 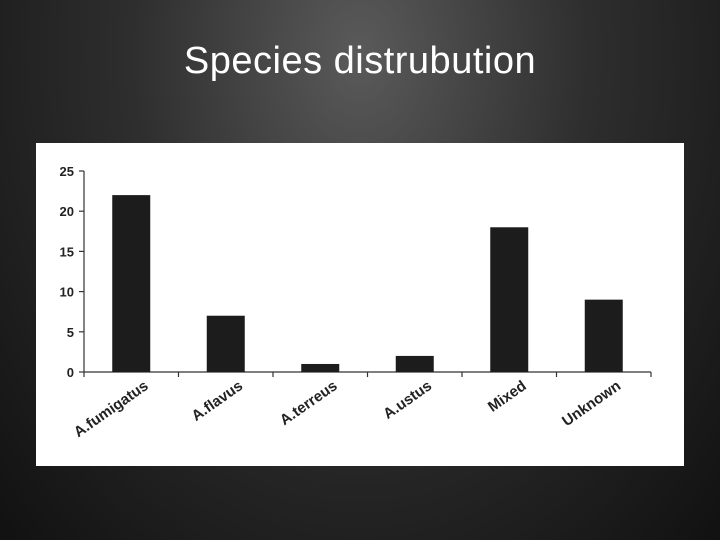 I want to click on y-tick-label: 25, so click(x=67, y=171).